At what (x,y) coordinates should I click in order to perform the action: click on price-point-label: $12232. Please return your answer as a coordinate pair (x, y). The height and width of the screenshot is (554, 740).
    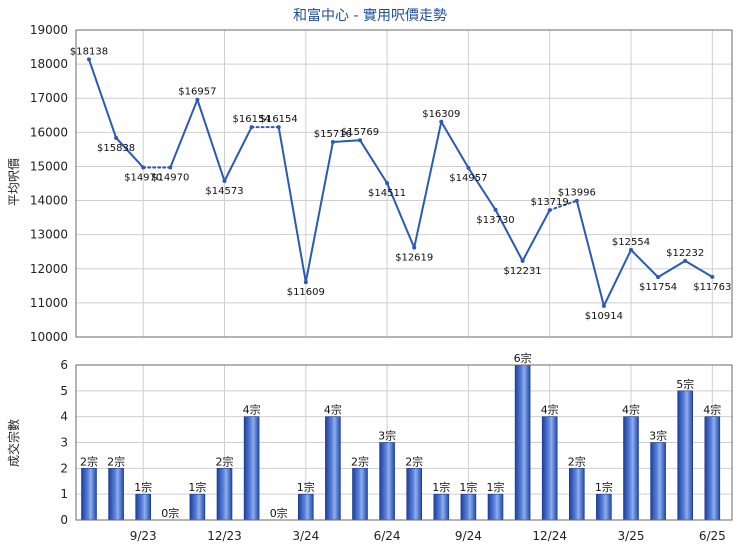
    Looking at the image, I should click on (685, 253).